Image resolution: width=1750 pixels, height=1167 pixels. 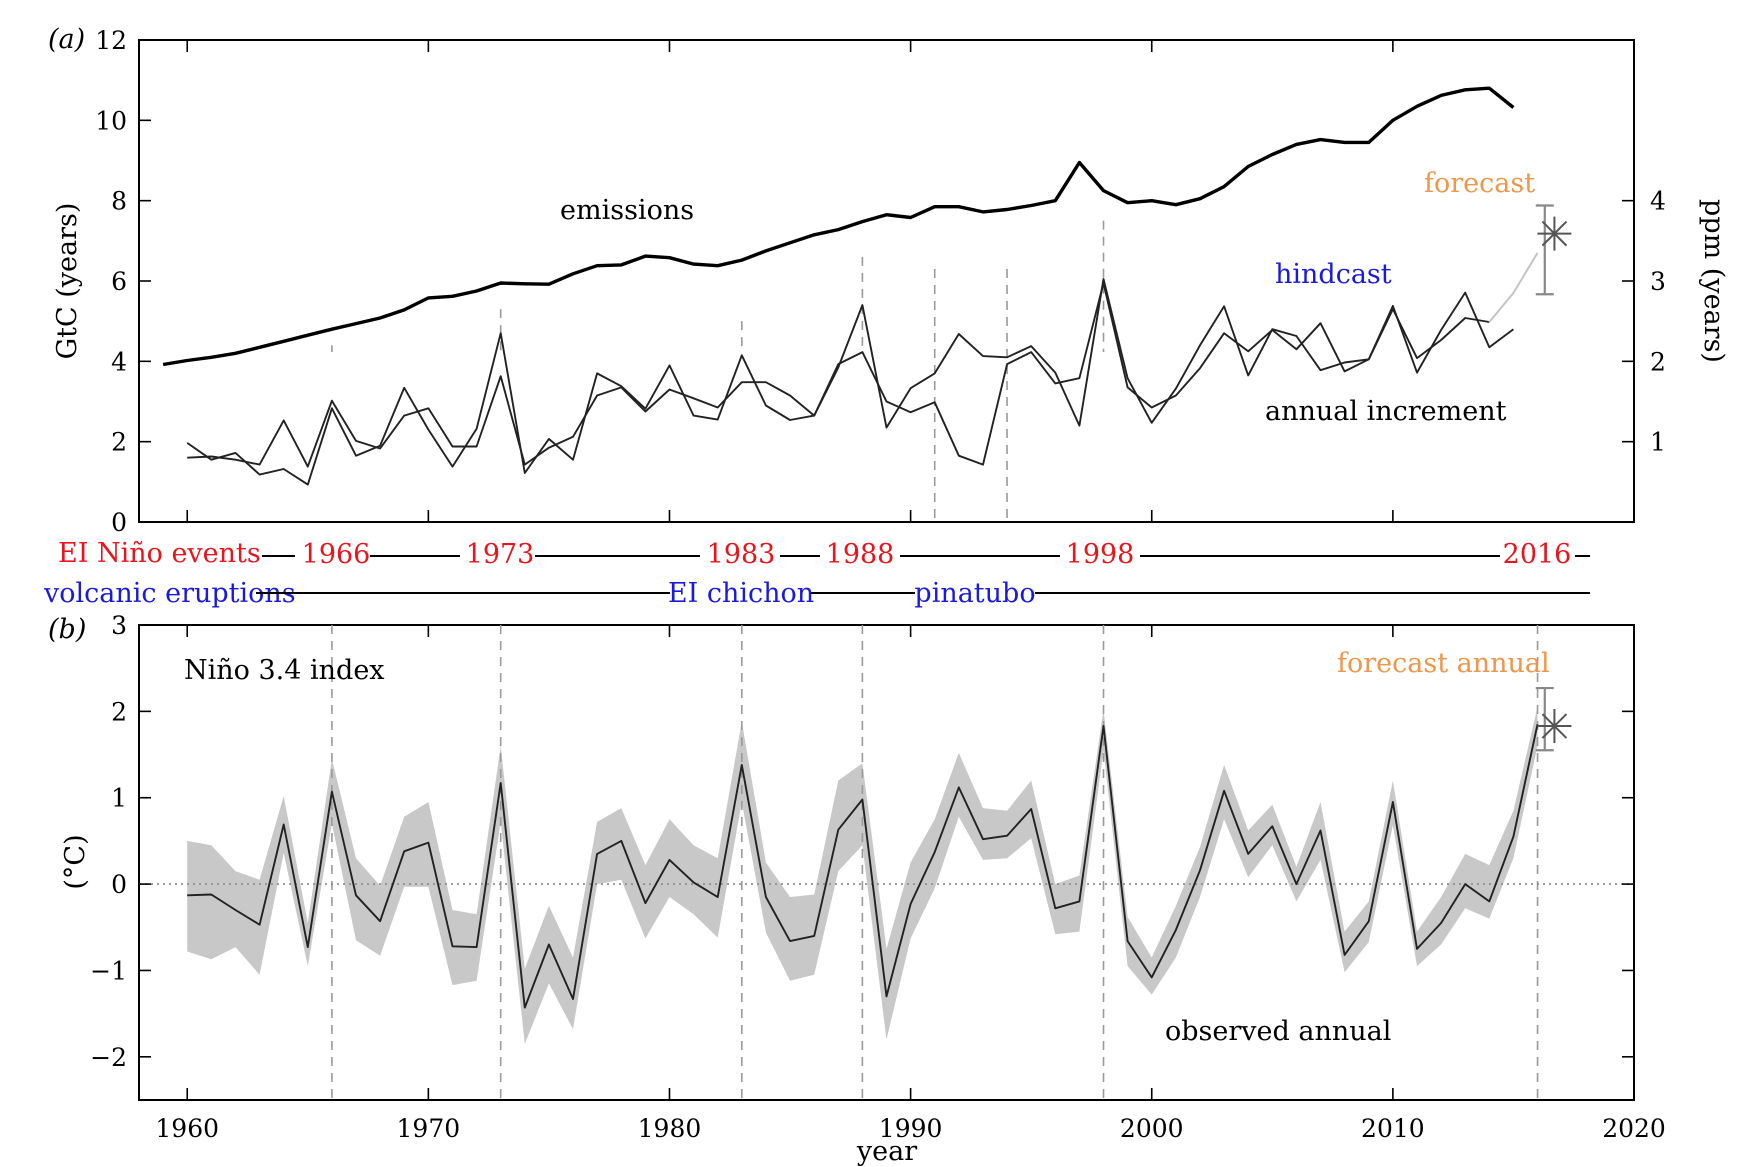 I want to click on panel-a-y2label: ppm (years), so click(x=1713, y=281).